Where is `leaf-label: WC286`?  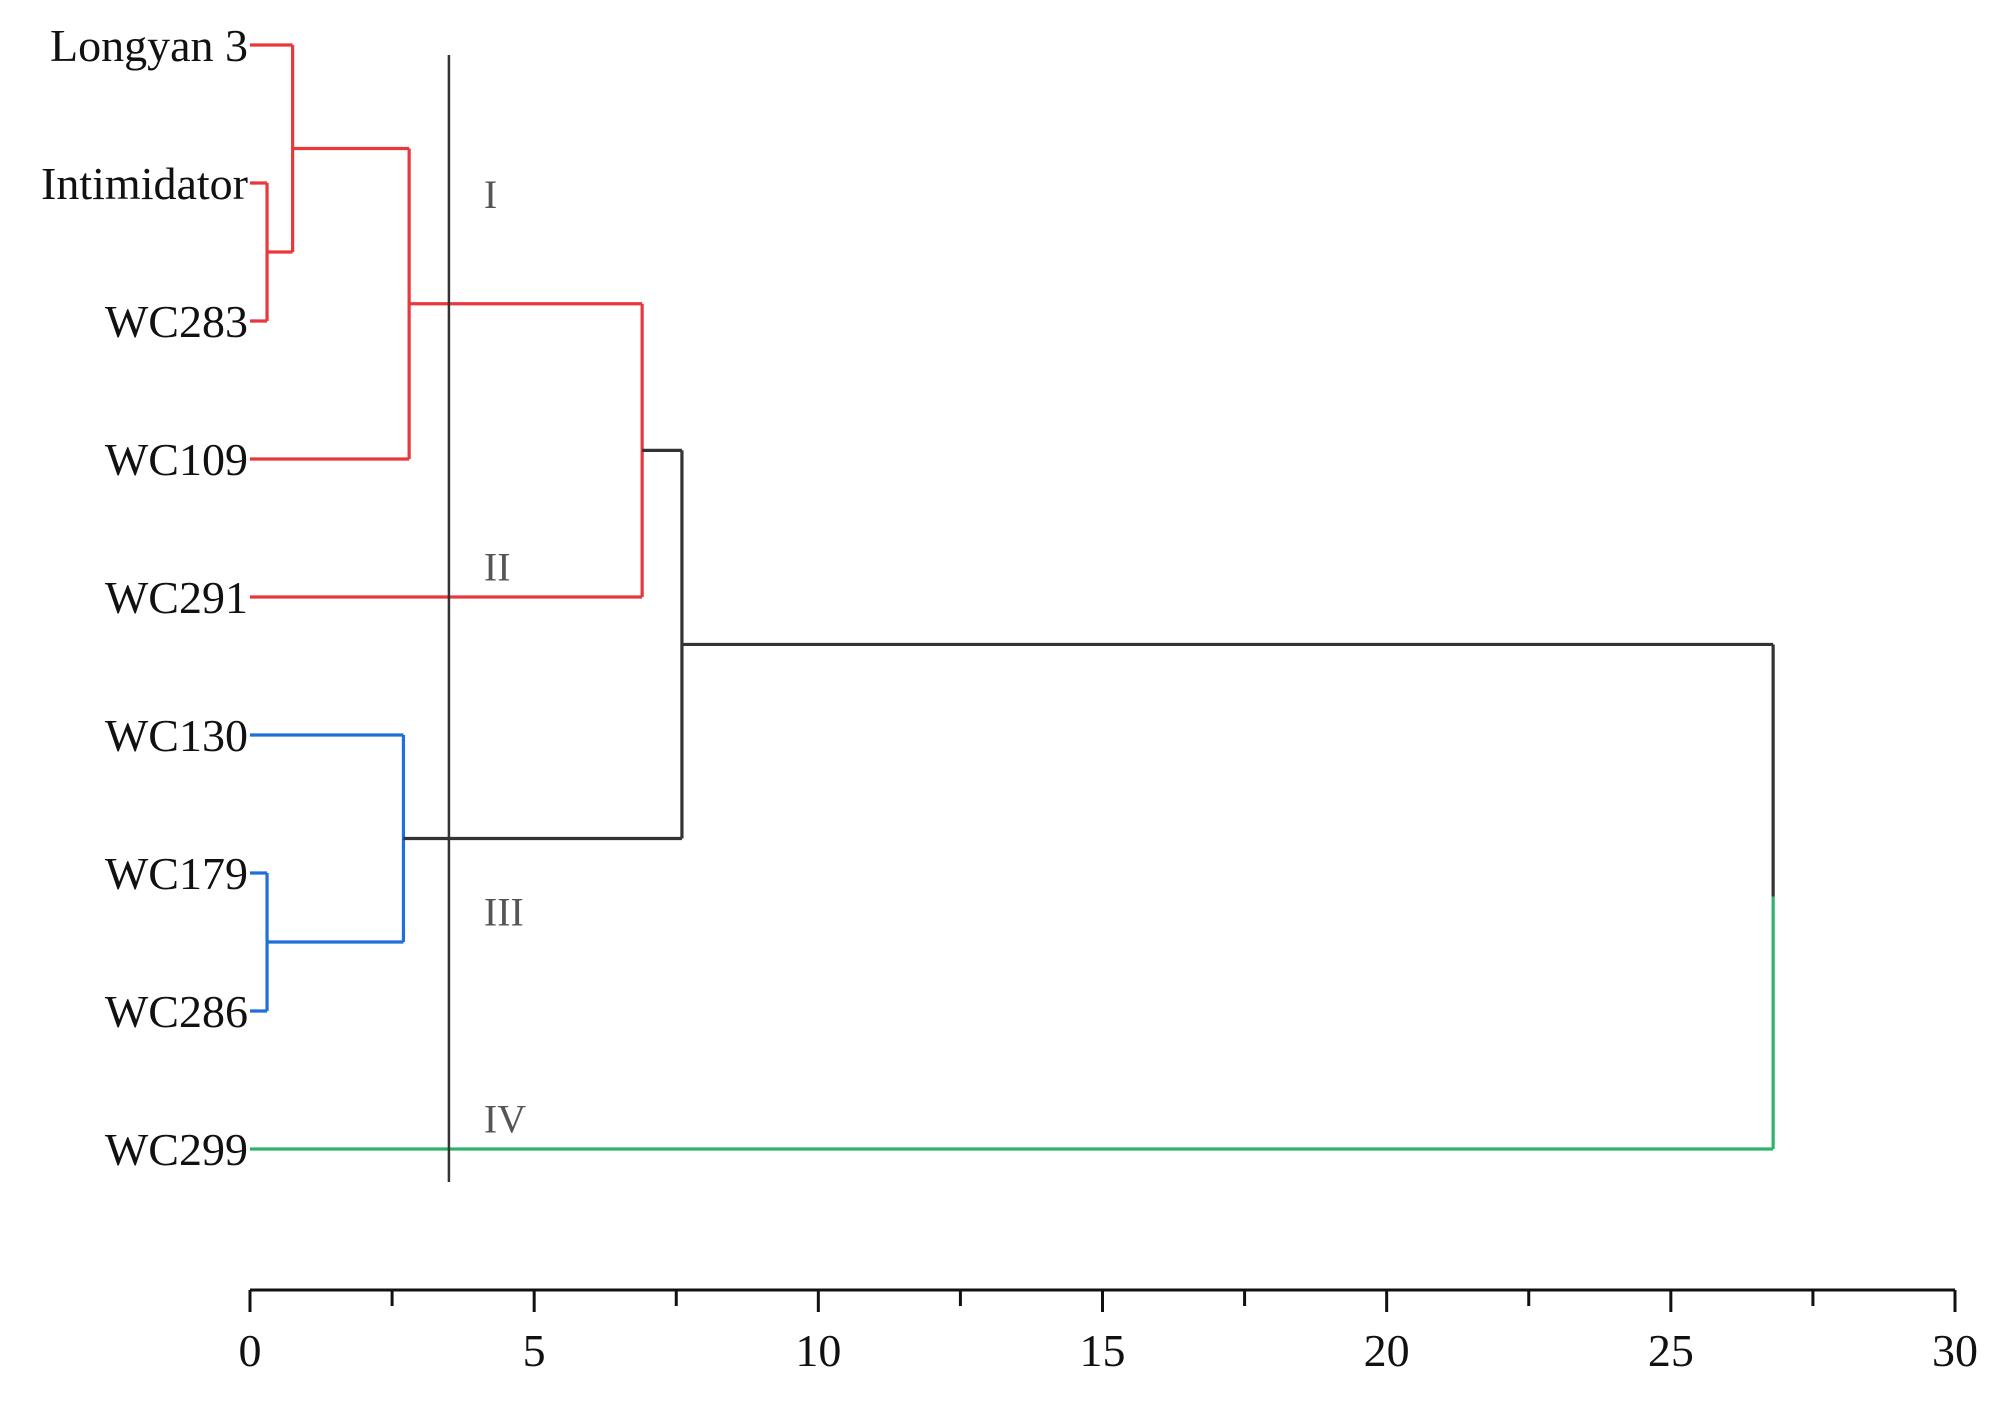
leaf-label: WC286 is located at coordinates (176, 1011).